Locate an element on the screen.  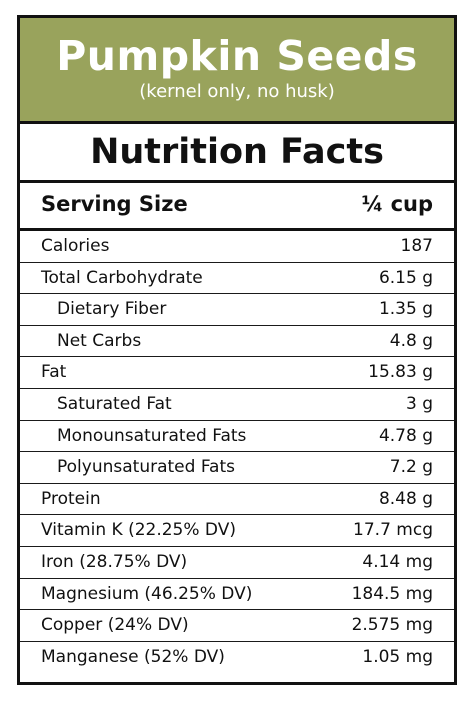
nutrient-value: 8.48 g is located at coordinates (405, 498).